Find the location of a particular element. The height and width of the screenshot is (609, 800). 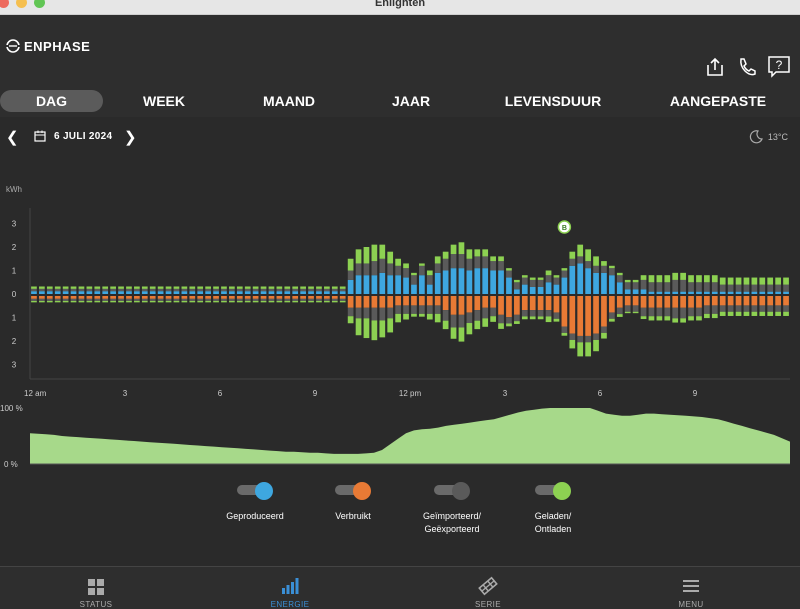

tab-jaar: JAAR is located at coordinates (411, 101).